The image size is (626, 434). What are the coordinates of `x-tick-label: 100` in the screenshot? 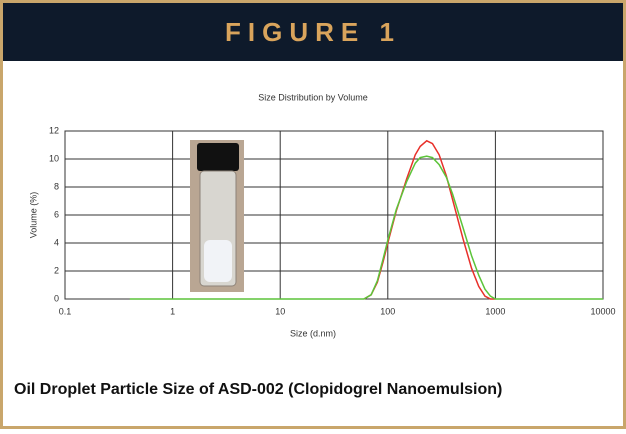 It's located at (387, 311).